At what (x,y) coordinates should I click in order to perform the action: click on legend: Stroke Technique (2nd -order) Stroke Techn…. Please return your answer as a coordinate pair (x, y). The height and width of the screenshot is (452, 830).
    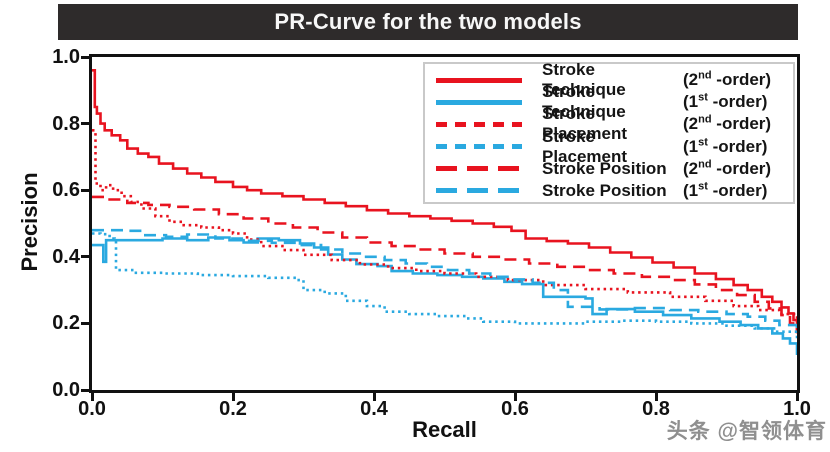
    Looking at the image, I should click on (609, 132).